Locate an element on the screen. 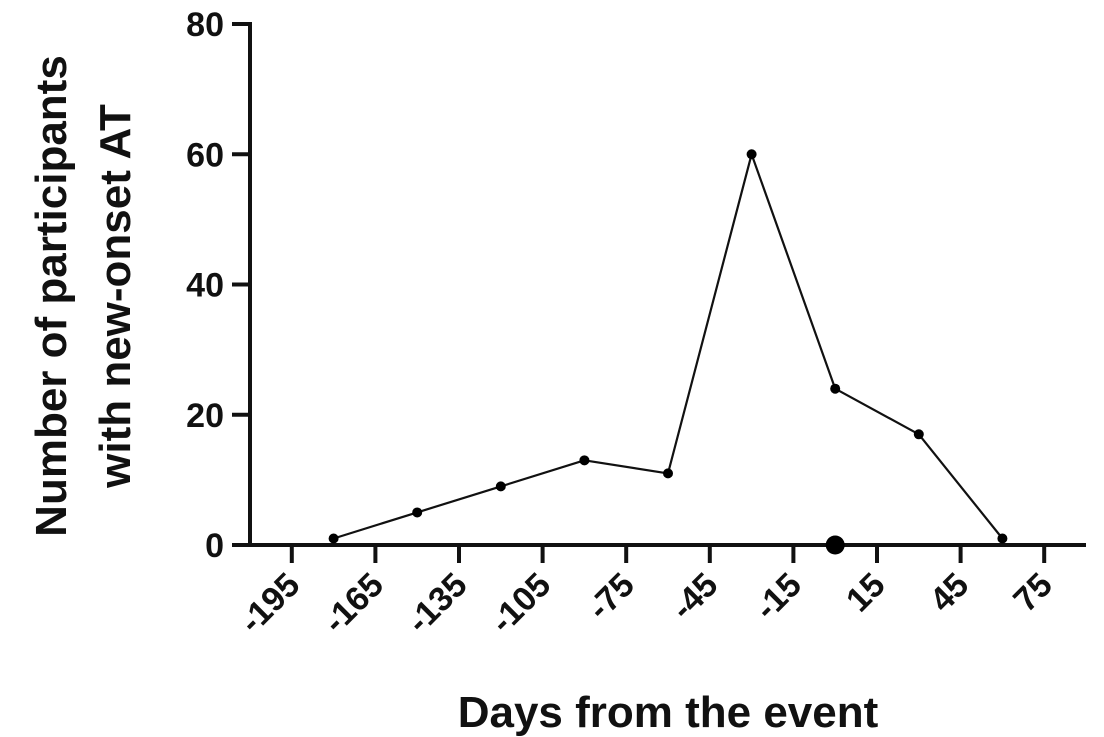 The image size is (1104, 737). x-tick-label: -165 is located at coordinates (353, 603).